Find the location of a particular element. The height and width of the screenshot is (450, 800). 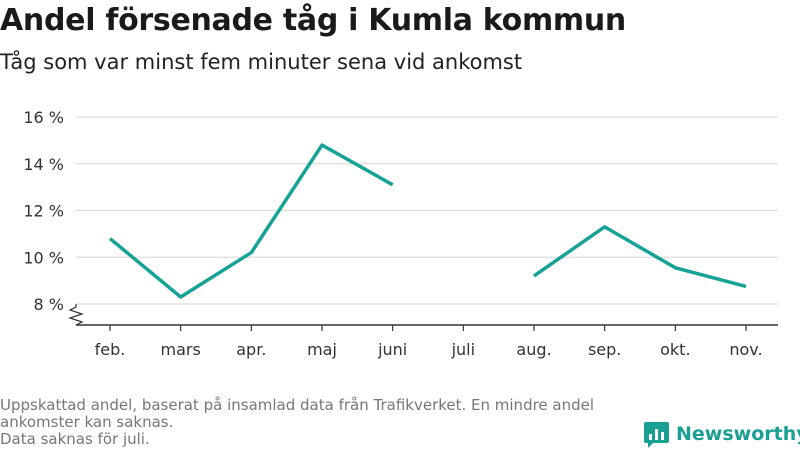

brand-logo: Newsworthy is located at coordinates (722, 434).